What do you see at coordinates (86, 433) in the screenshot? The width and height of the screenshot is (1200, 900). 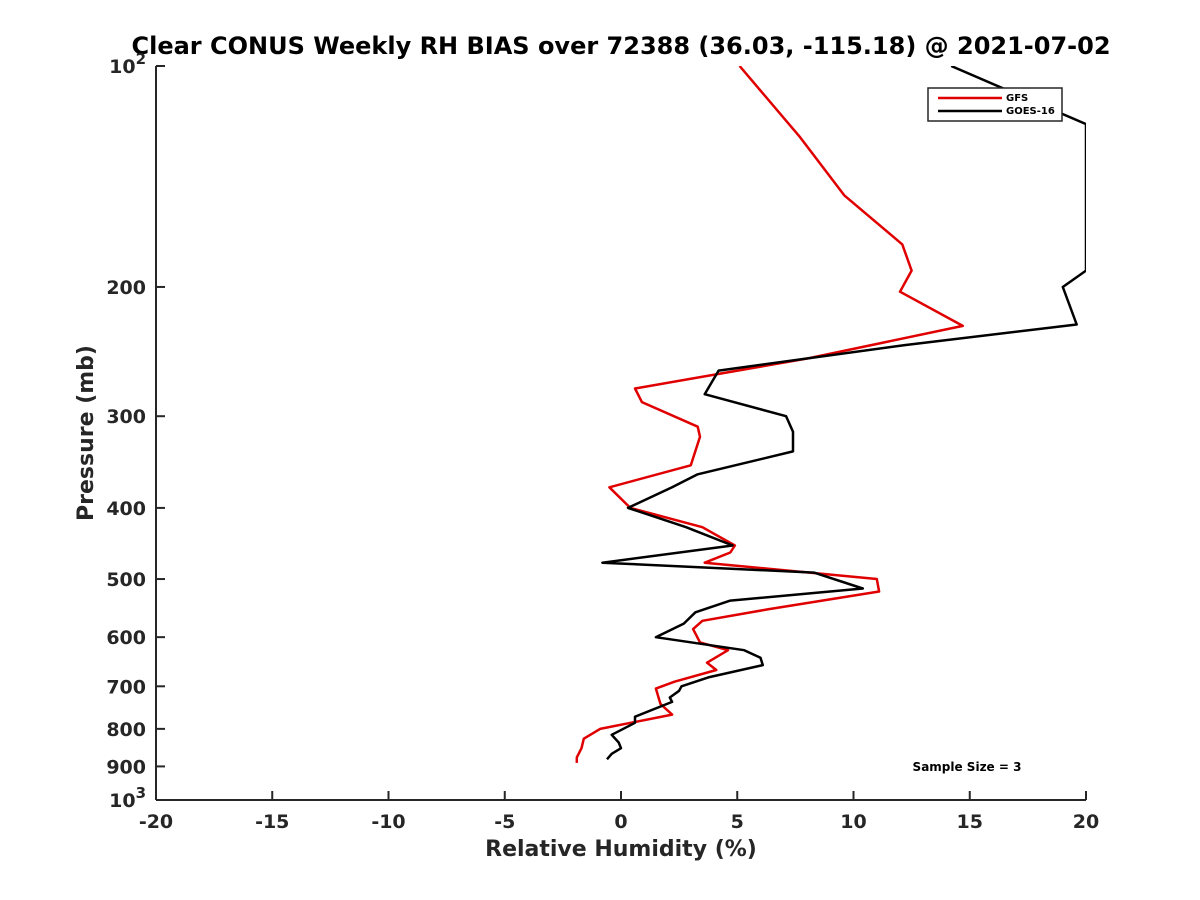 I see `y-axis-label: Pressure (mb)` at bounding box center [86, 433].